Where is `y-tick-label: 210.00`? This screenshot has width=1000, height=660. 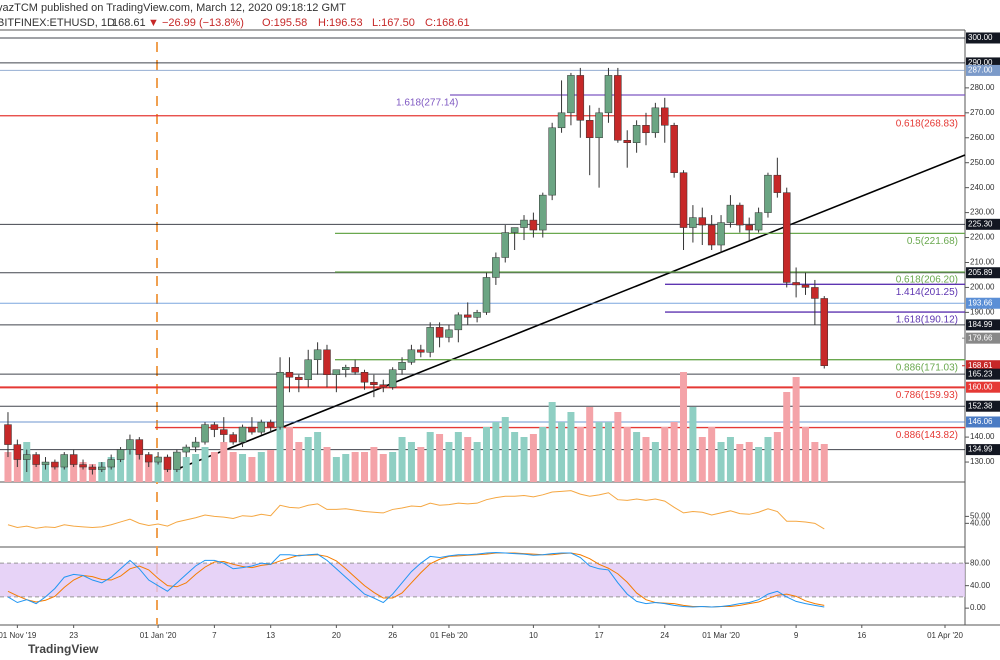 y-tick-label: 210.00 is located at coordinates (982, 262).